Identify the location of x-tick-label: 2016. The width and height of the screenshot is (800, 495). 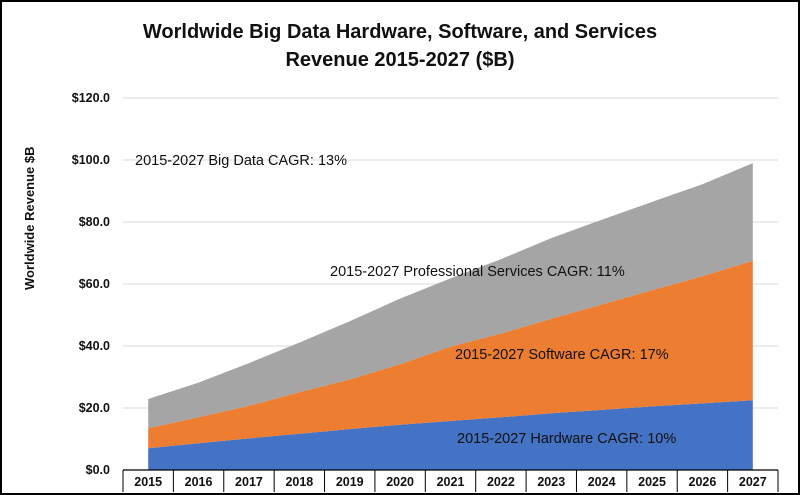
(199, 482).